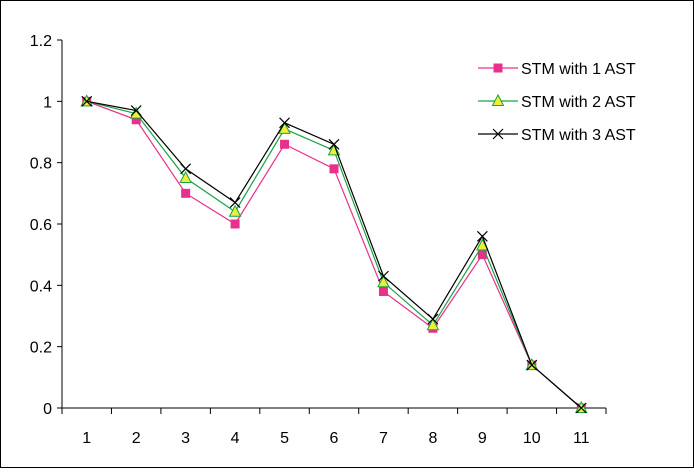 Image resolution: width=694 pixels, height=475 pixels. Describe the element at coordinates (334, 438) in the screenshot. I see `x-tick-label: 6` at that location.